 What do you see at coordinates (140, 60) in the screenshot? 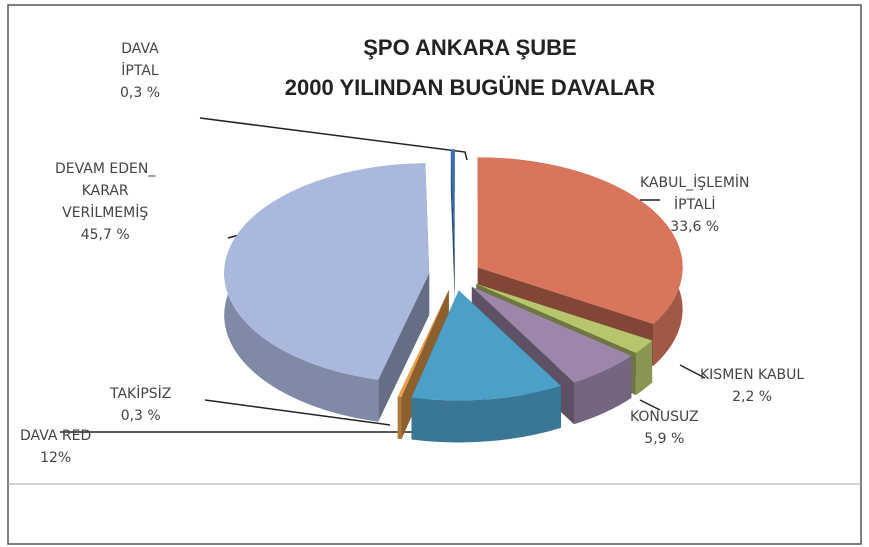
I see `category-label: DAVA İPTAL` at bounding box center [140, 60].